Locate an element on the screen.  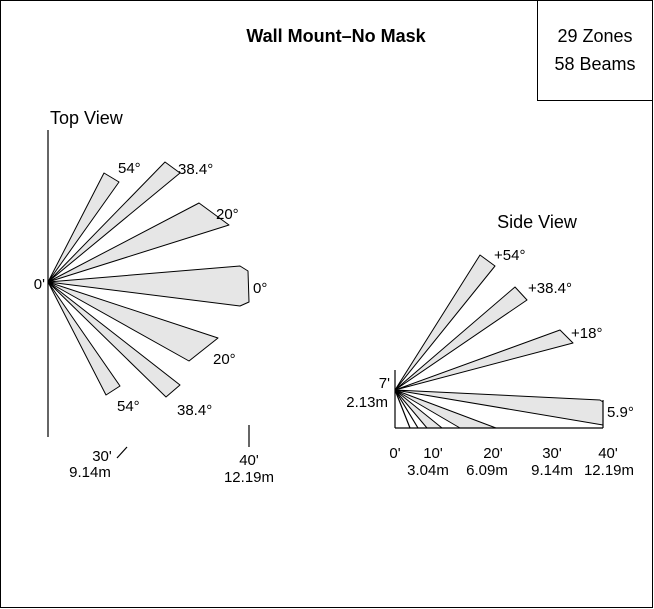
height-feet: 7' is located at coordinates (384, 383).